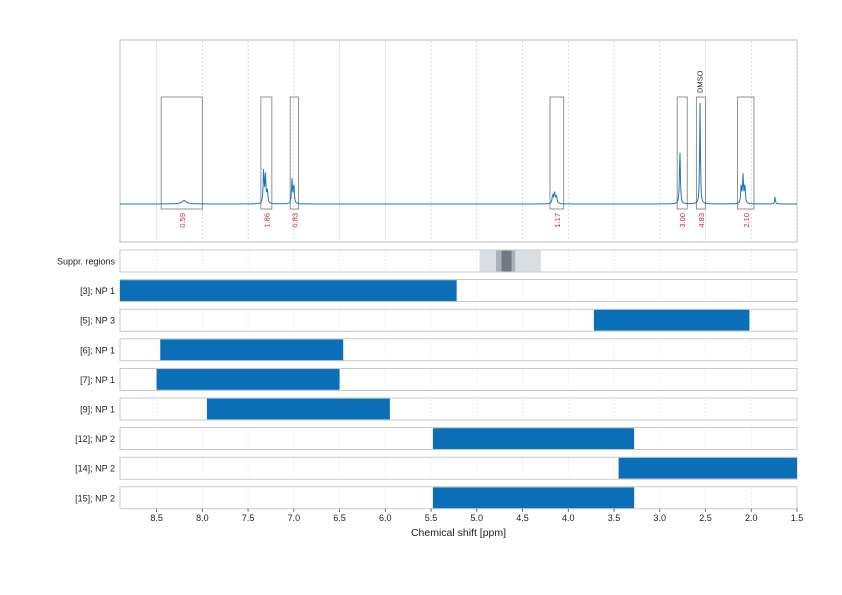 The height and width of the screenshot is (595, 842). I want to click on x-tick-label: 2.5, so click(705, 518).